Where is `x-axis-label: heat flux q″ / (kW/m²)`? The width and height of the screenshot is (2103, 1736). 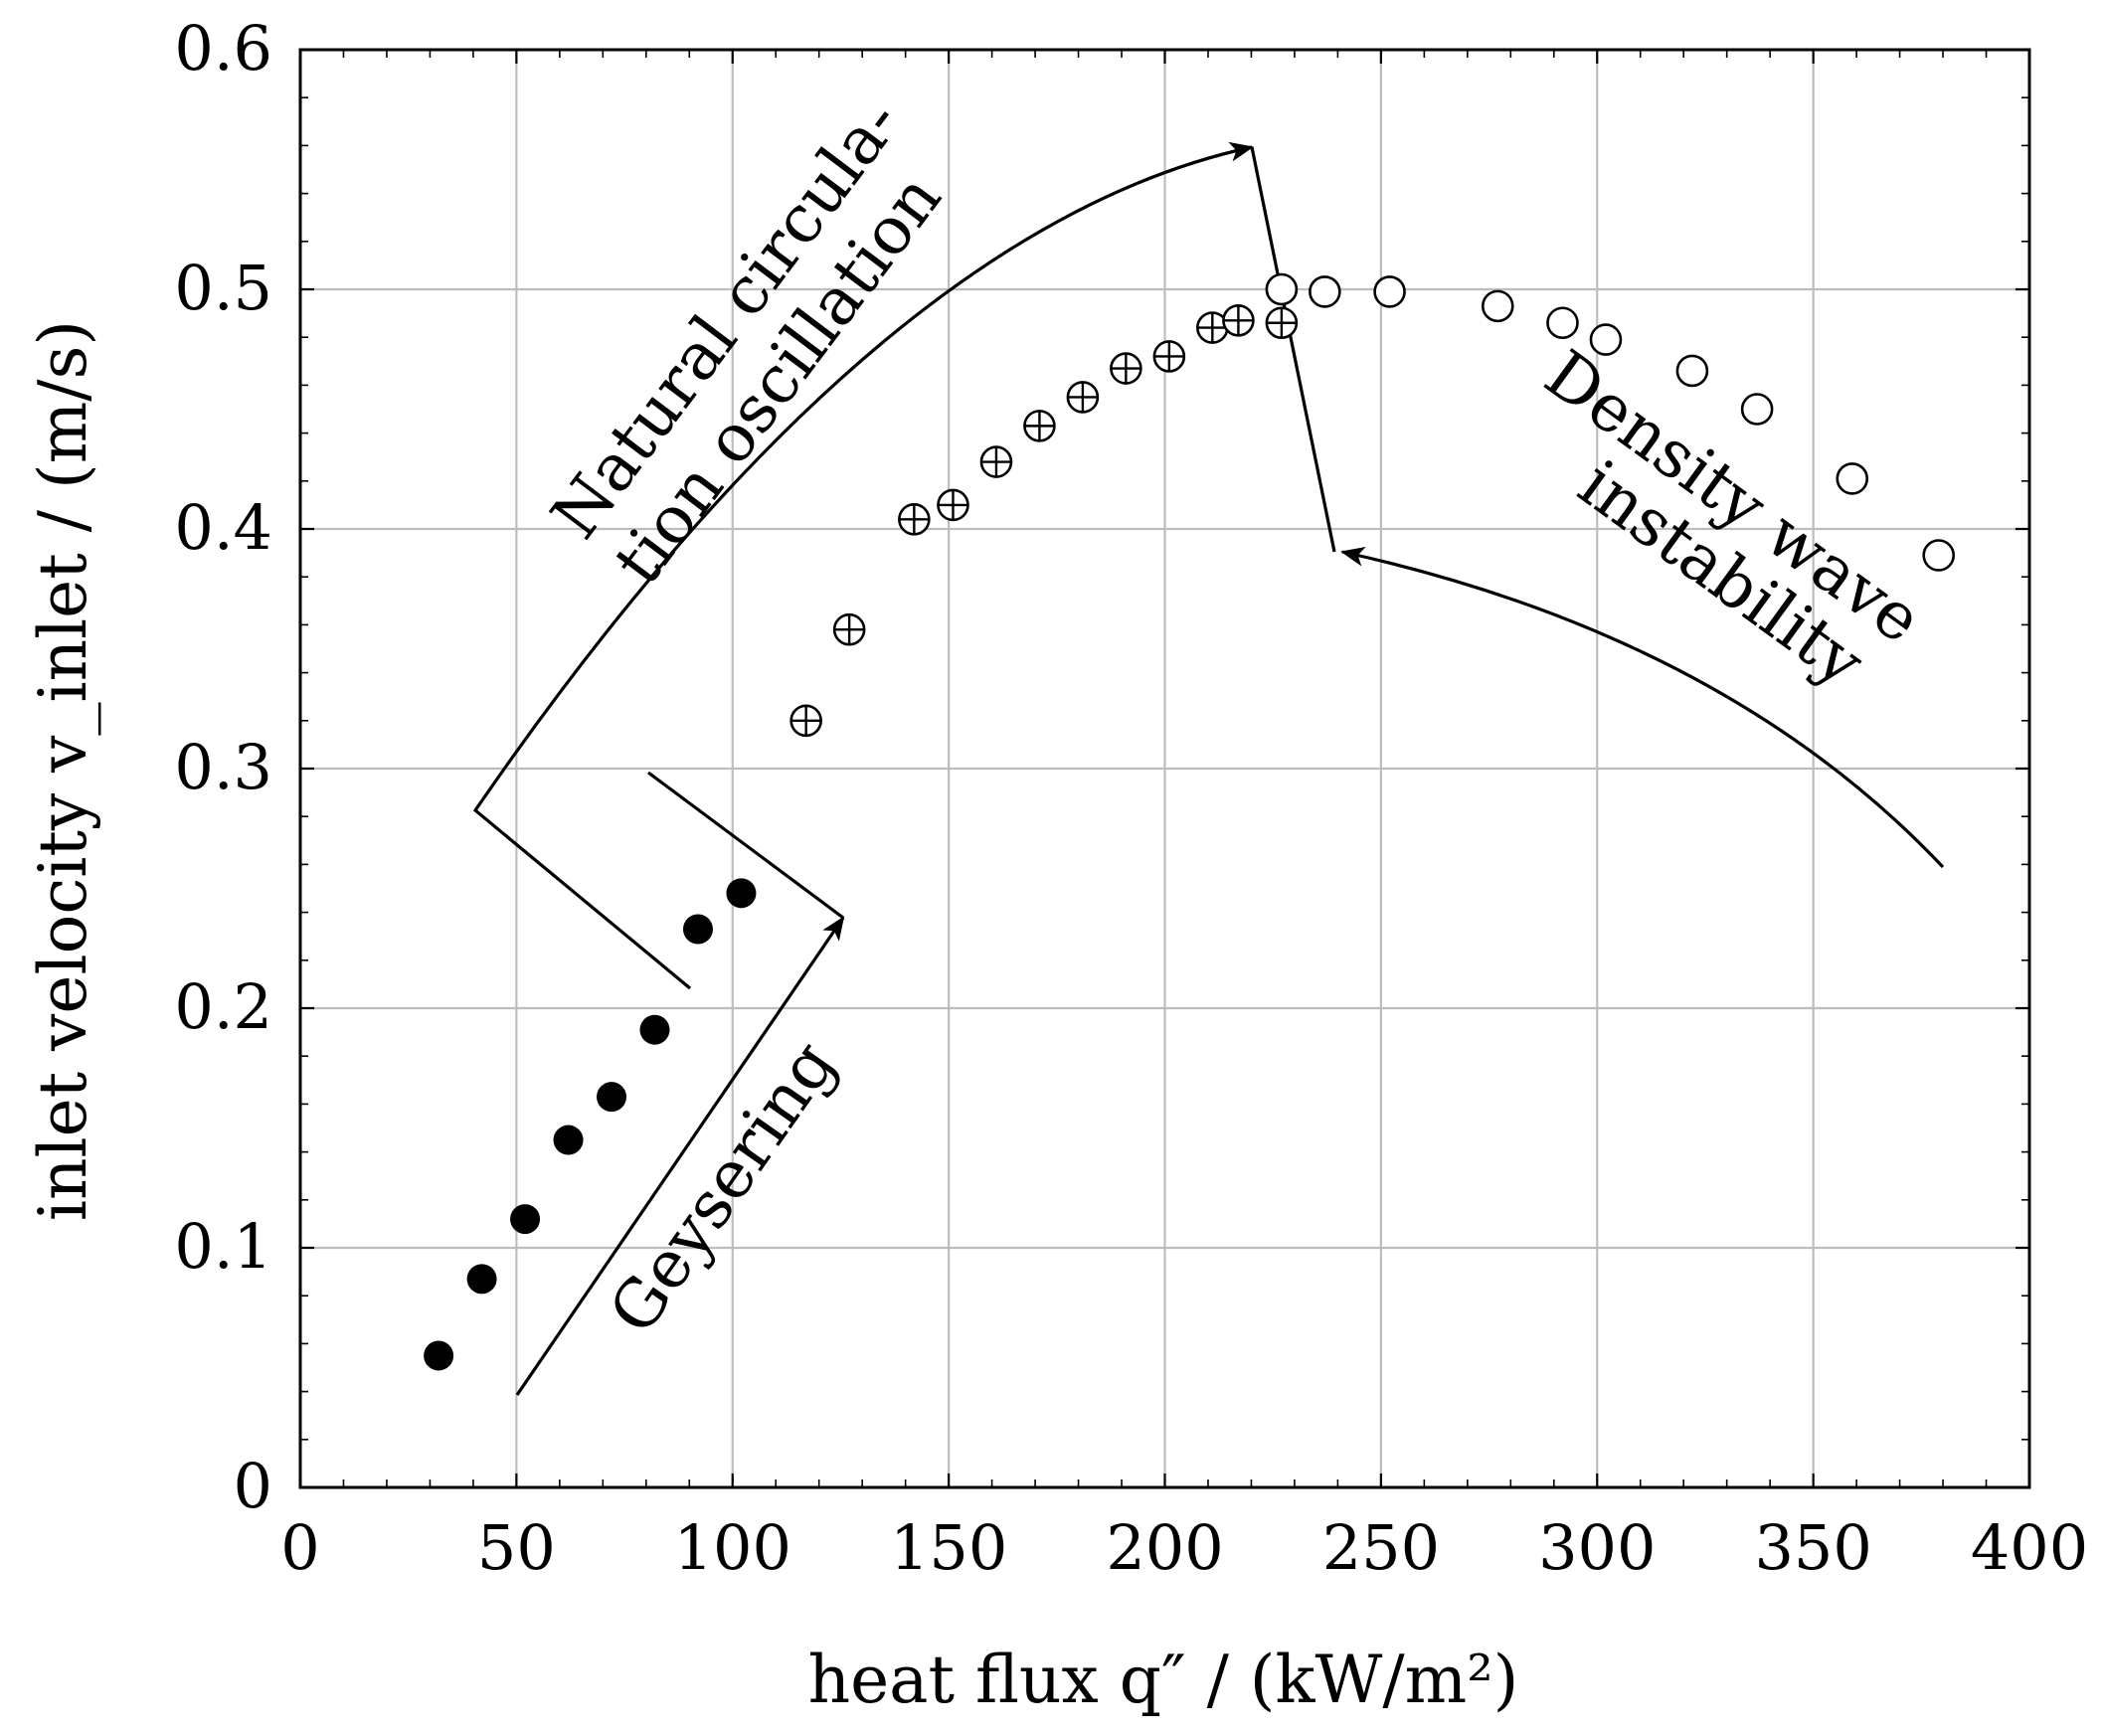 x-axis-label: heat flux q″ / (kW/m²) is located at coordinates (1163, 1680).